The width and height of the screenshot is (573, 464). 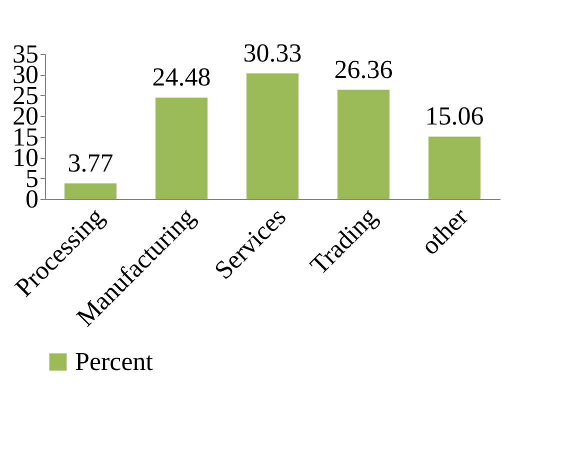 What do you see at coordinates (91, 163) in the screenshot?
I see `data-label: 3.77` at bounding box center [91, 163].